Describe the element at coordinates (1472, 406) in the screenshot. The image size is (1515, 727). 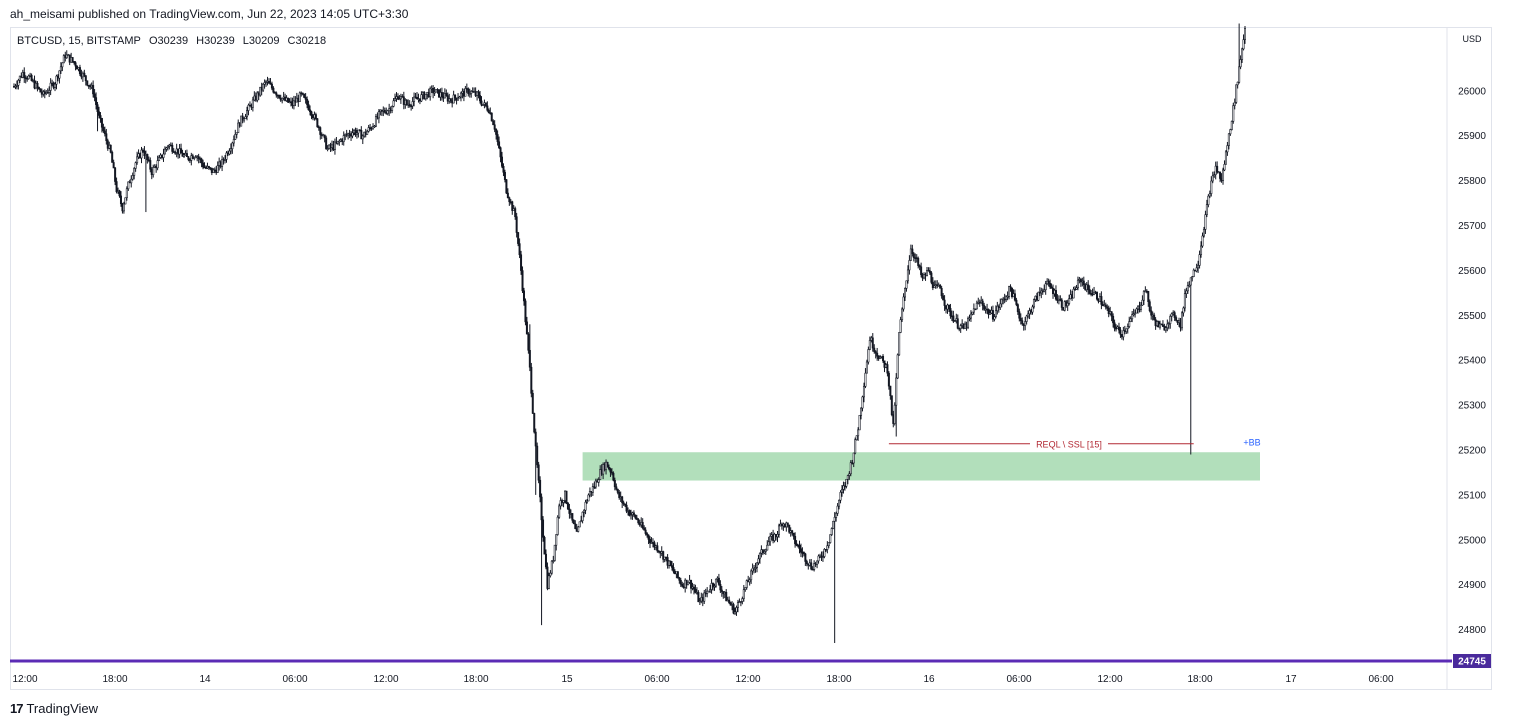
I see `y-tick-label: 25300` at that location.